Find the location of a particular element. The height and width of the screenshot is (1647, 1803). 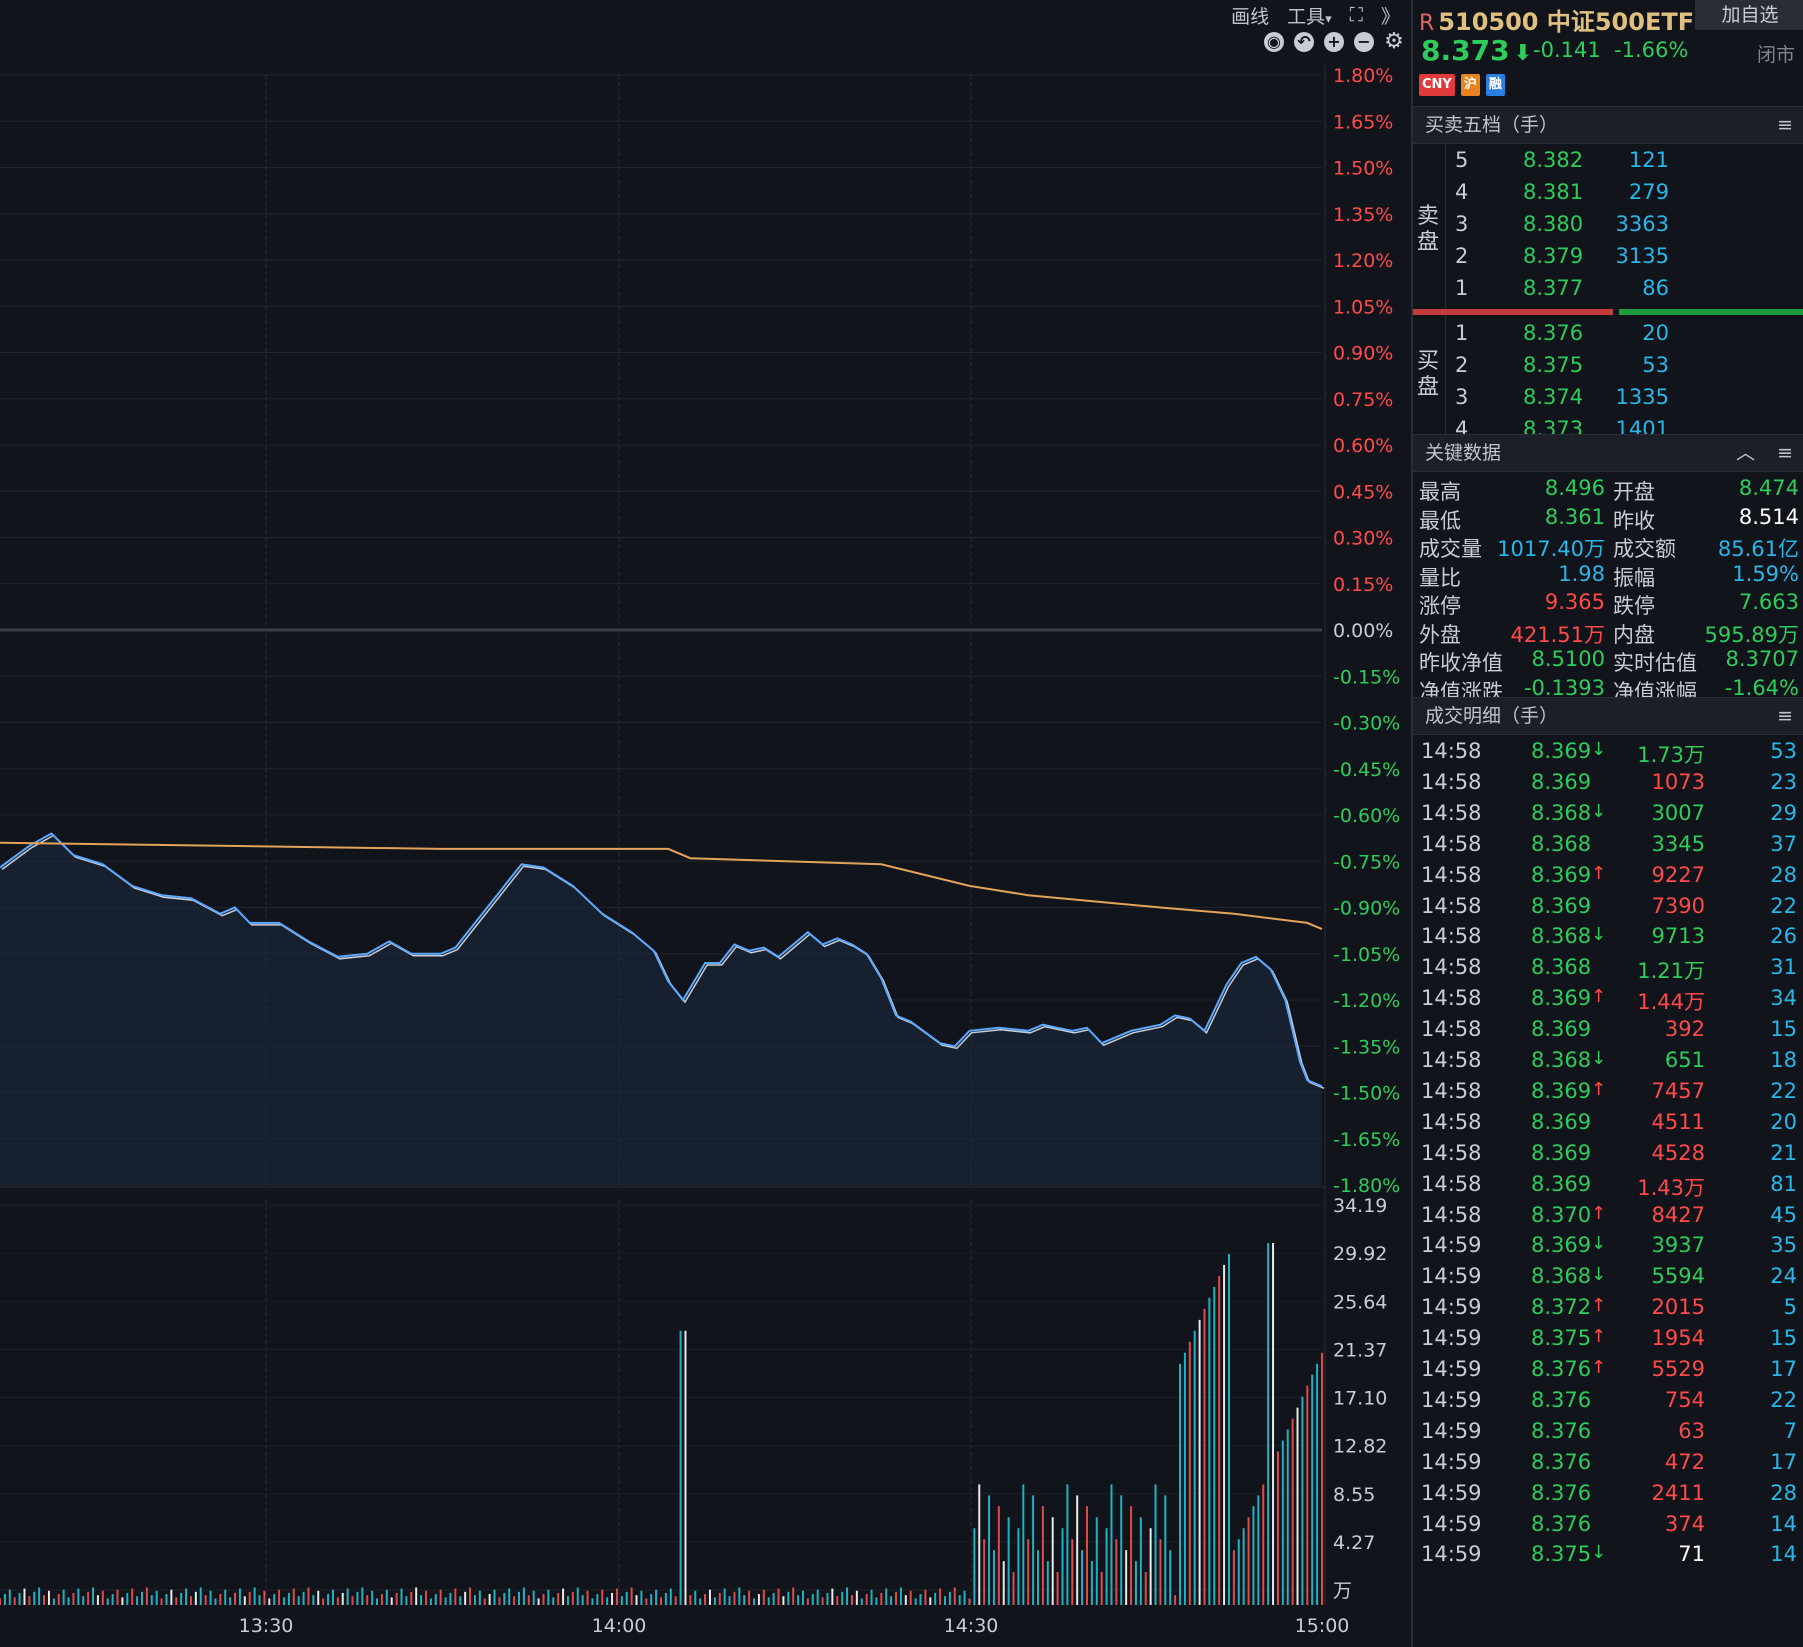

key-label: 昨收净值 is located at coordinates (1461, 663).